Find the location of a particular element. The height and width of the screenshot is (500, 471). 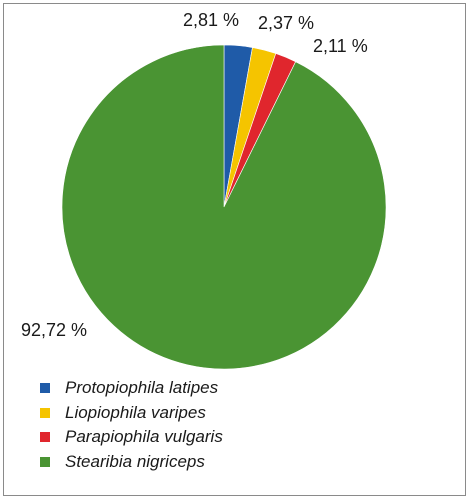

legend-item-protopiophila: Protopiophila latipes is located at coordinates (131, 388).